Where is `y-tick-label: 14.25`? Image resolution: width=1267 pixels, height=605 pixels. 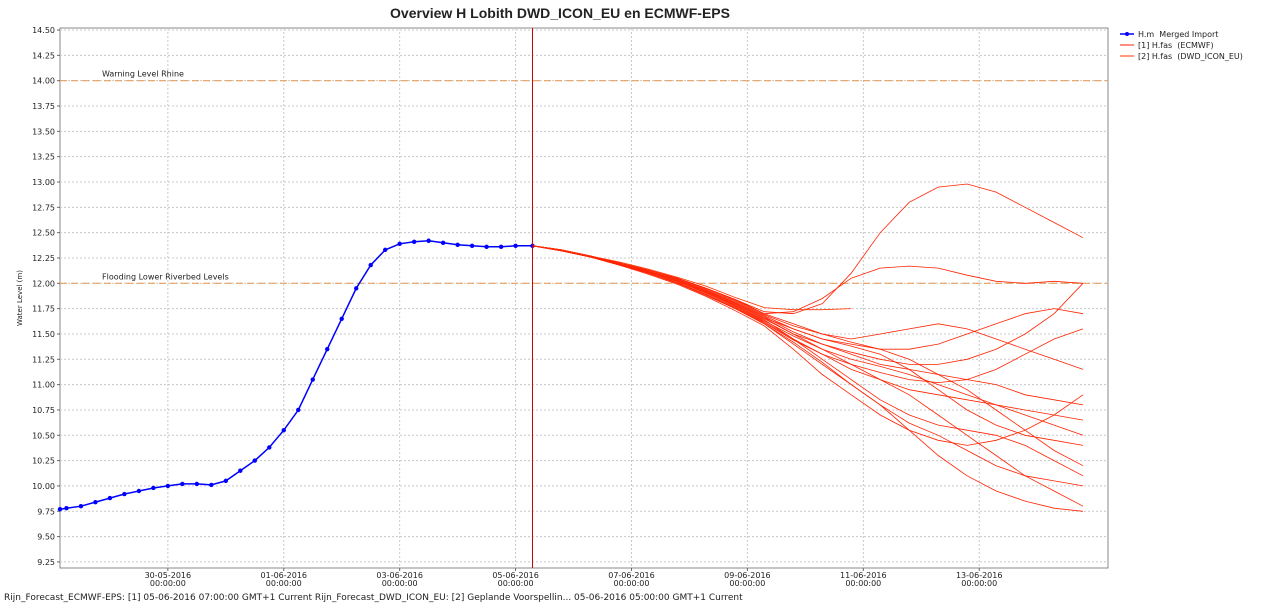 y-tick-label: 14.25 is located at coordinates (43, 55).